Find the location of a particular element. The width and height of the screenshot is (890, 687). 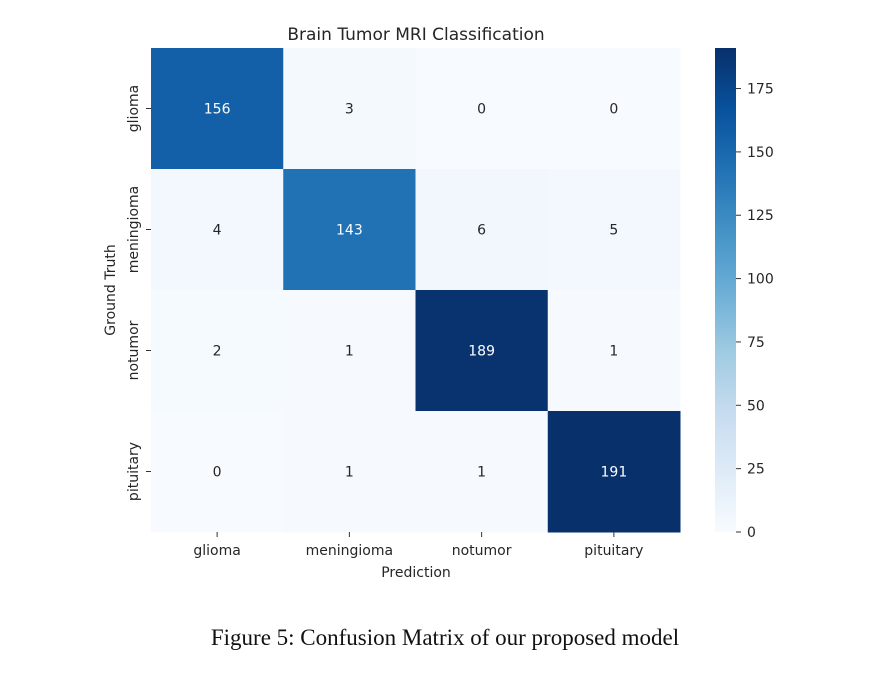

cell-value-label: 4 is located at coordinates (217, 231).